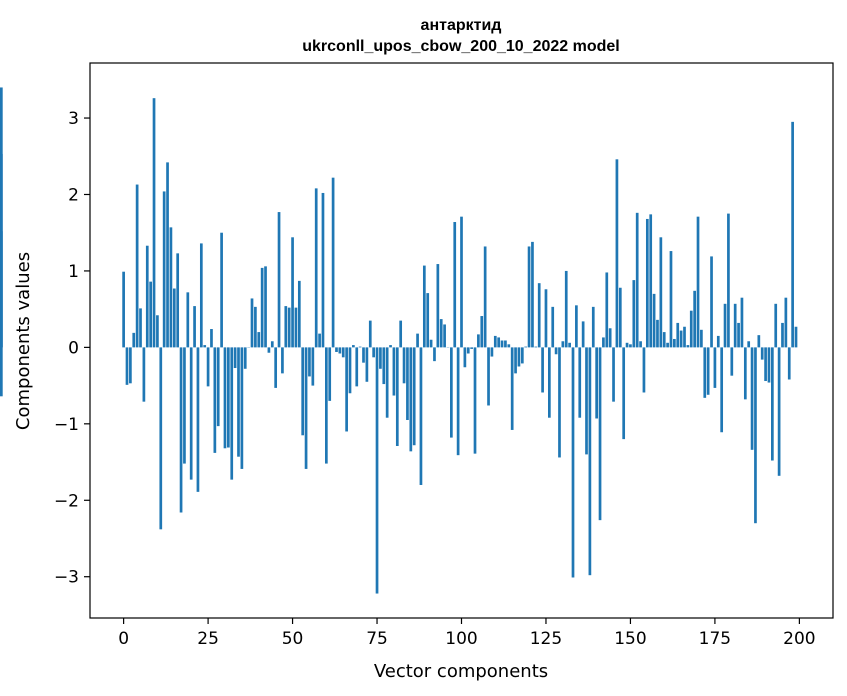 The image size is (847, 696). Describe the element at coordinates (377, 639) in the screenshot. I see `x-tick-label: 75` at that location.